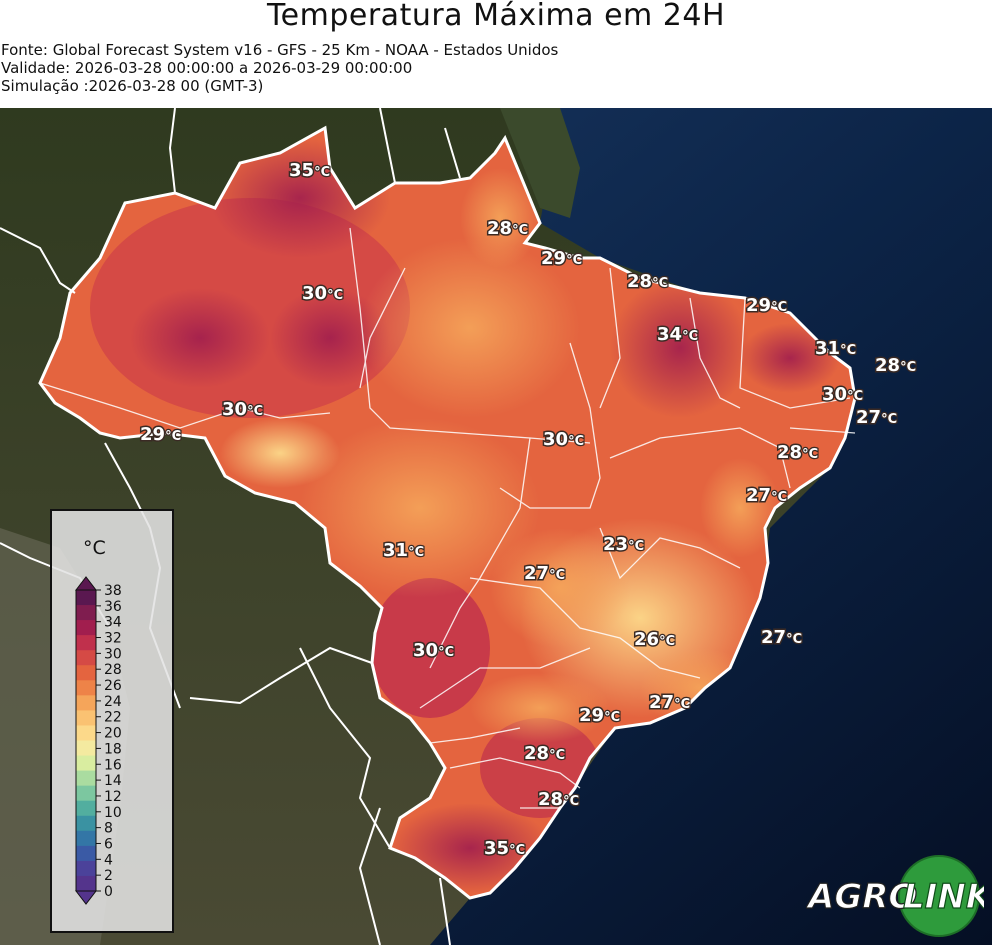 The image size is (992, 945). Describe the element at coordinates (108, 876) in the screenshot. I see `colorbar-tick-label: 2` at that location.